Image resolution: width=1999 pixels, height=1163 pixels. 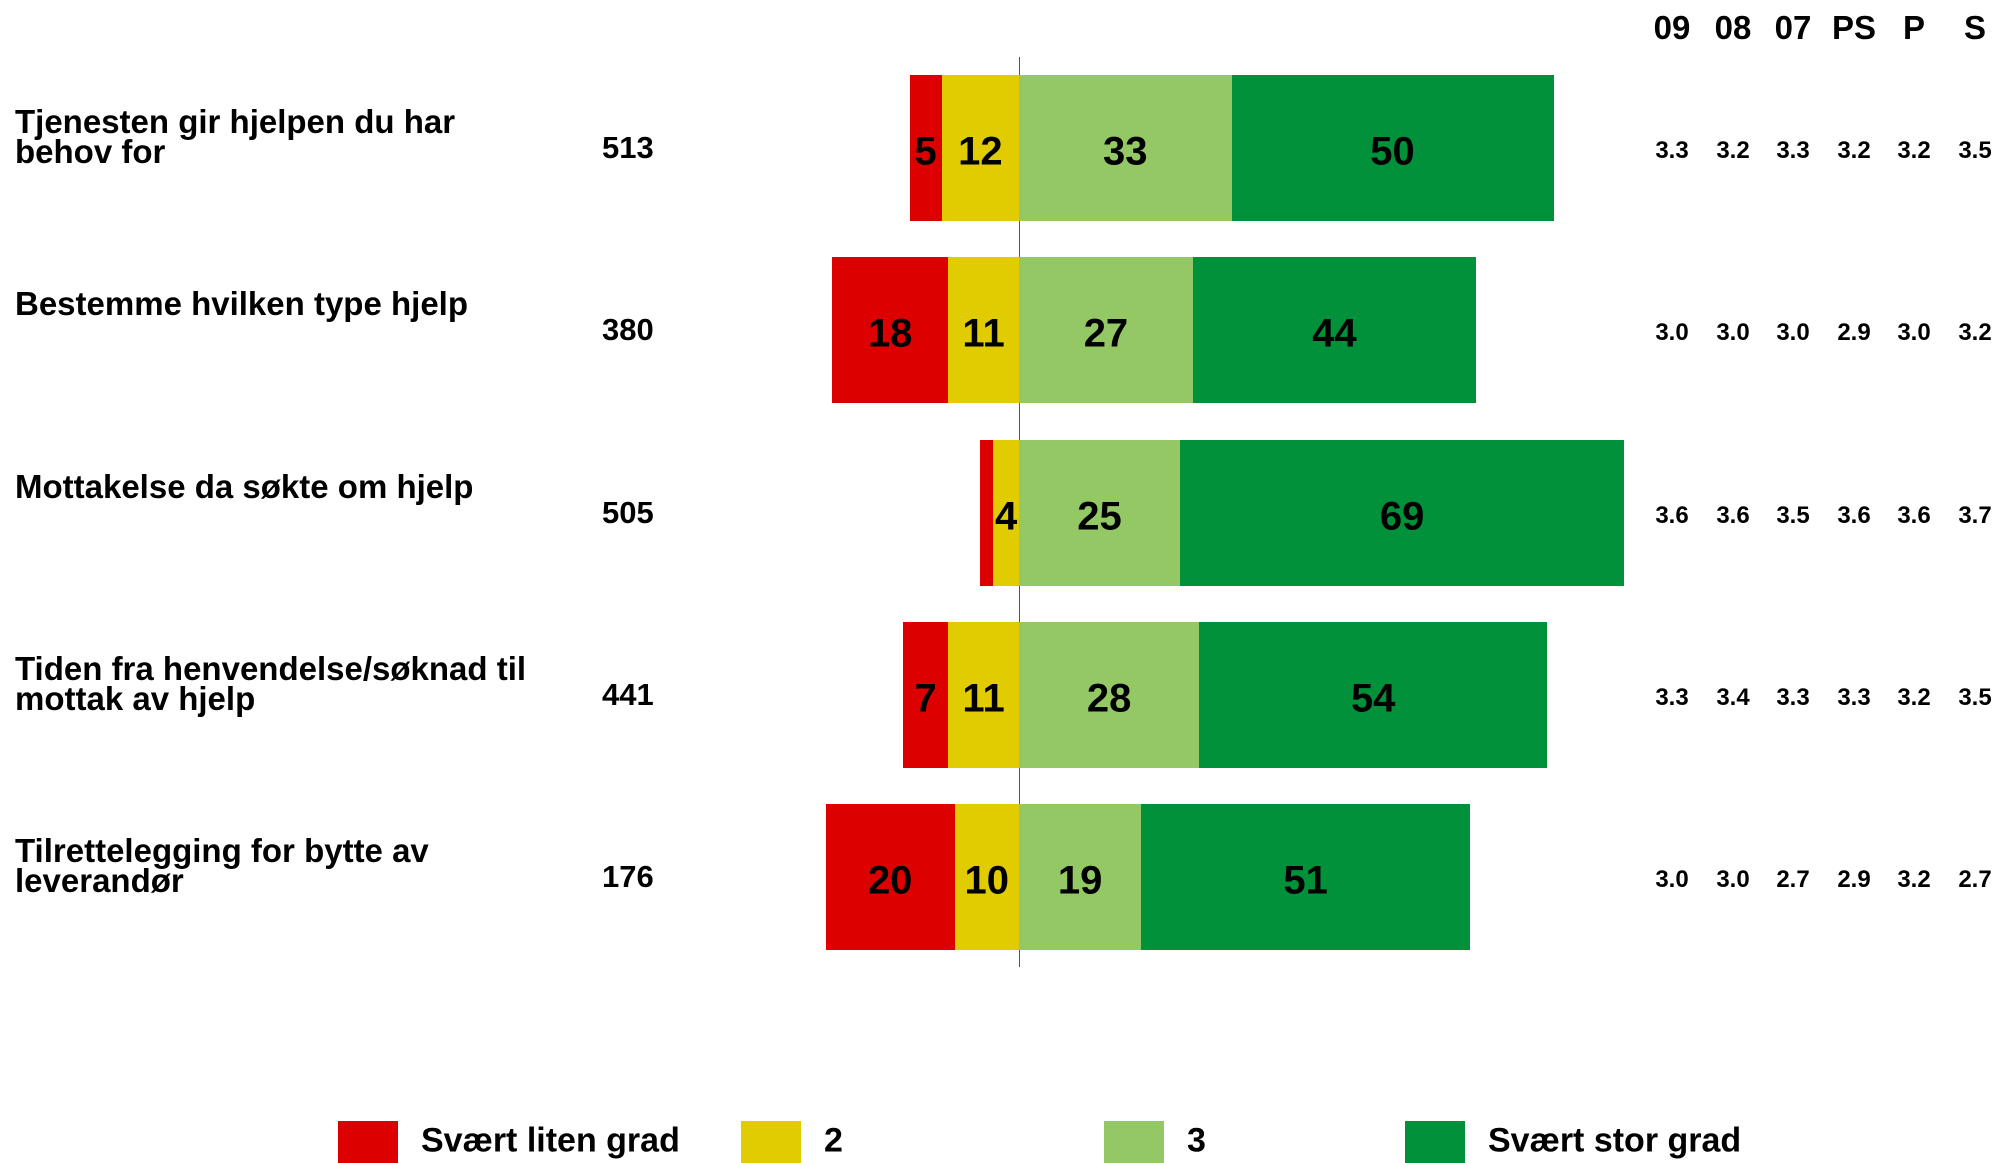 I want to click on n-label: 505, so click(x=628, y=512).